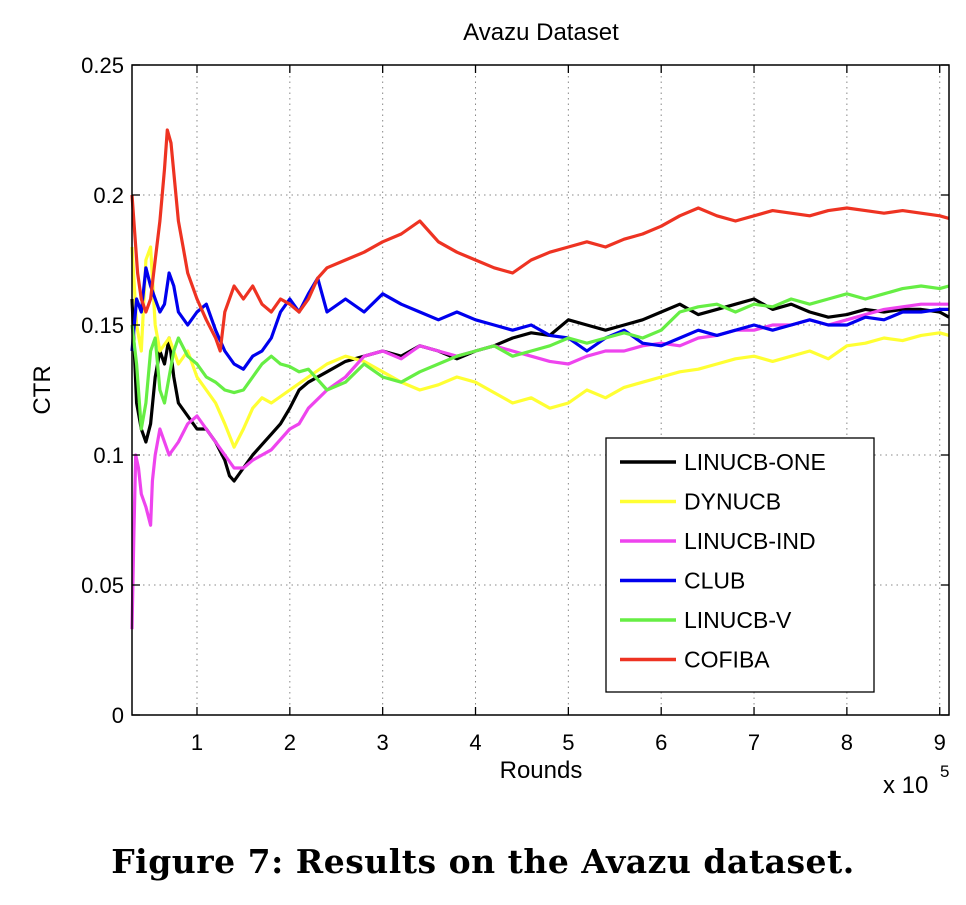 The height and width of the screenshot is (905, 966). I want to click on x-tick-label: 7, so click(754, 742).